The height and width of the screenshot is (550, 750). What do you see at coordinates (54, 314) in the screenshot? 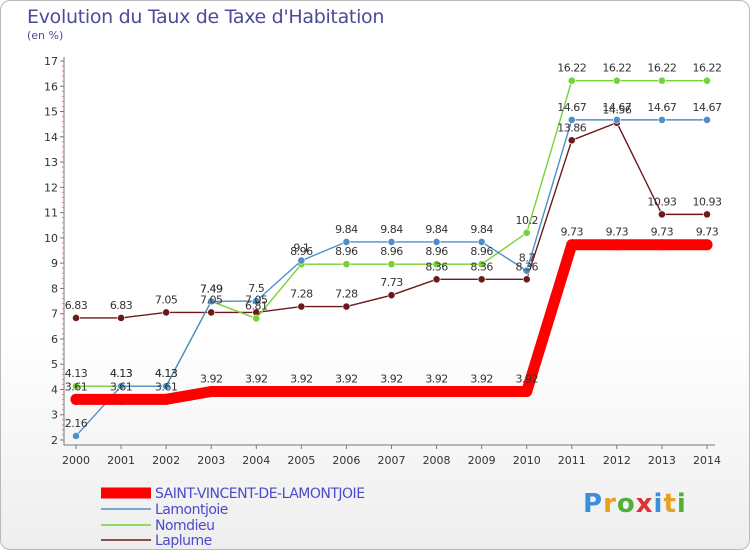
I see `y-tick-label: 7` at bounding box center [54, 314].